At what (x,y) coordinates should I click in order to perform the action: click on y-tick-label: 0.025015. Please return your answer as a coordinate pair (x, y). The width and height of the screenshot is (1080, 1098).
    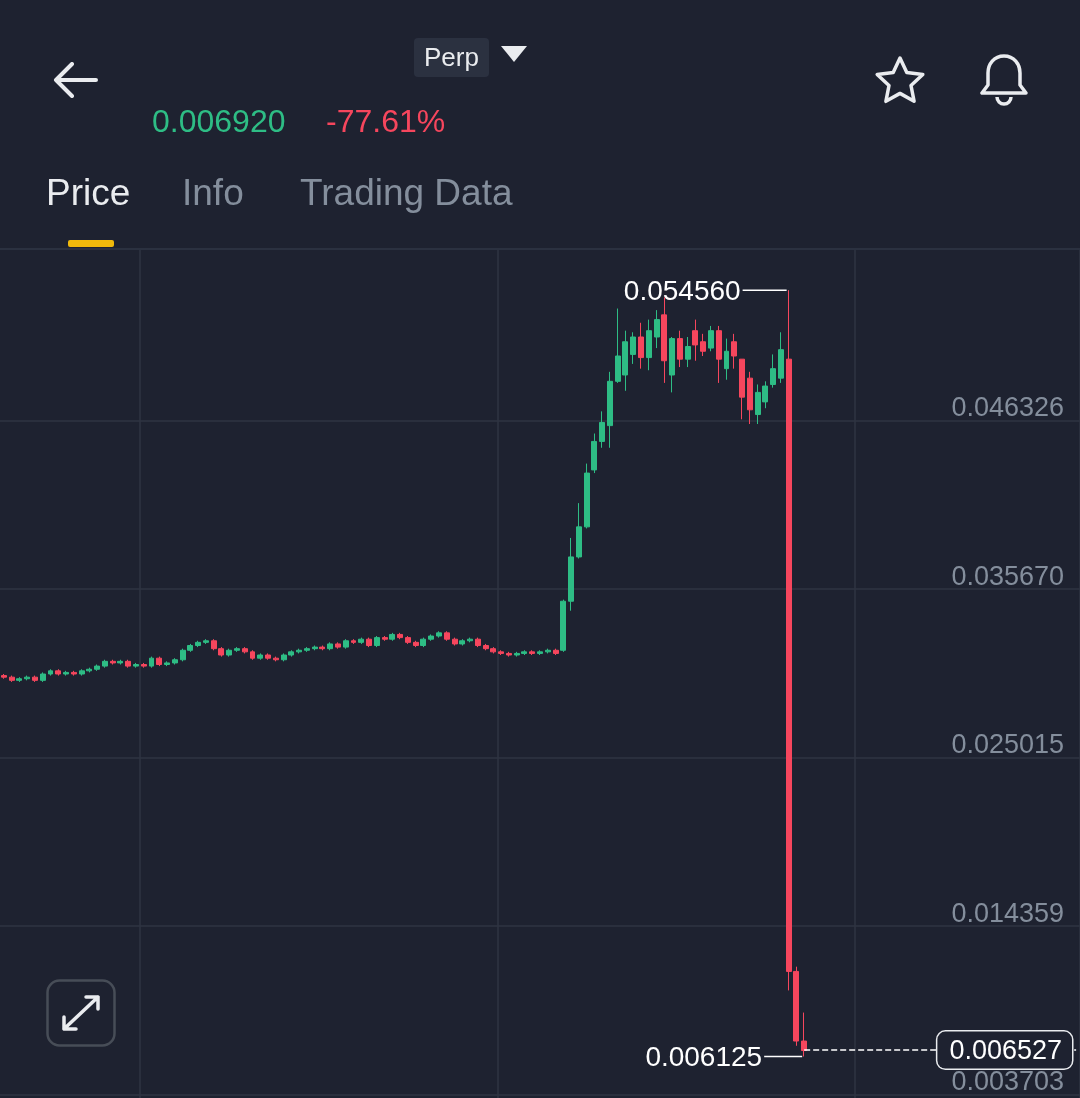
    Looking at the image, I should click on (1007, 744).